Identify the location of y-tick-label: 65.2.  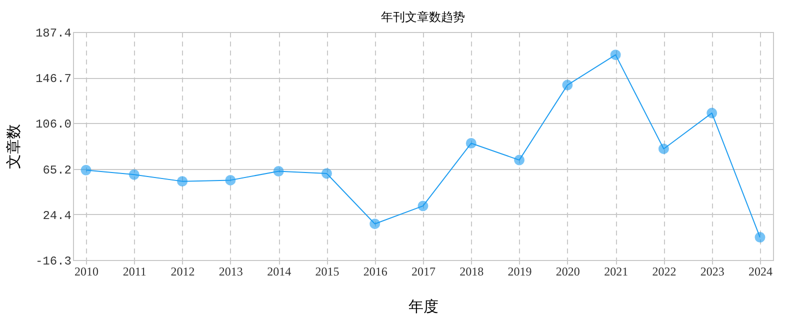
(57, 170).